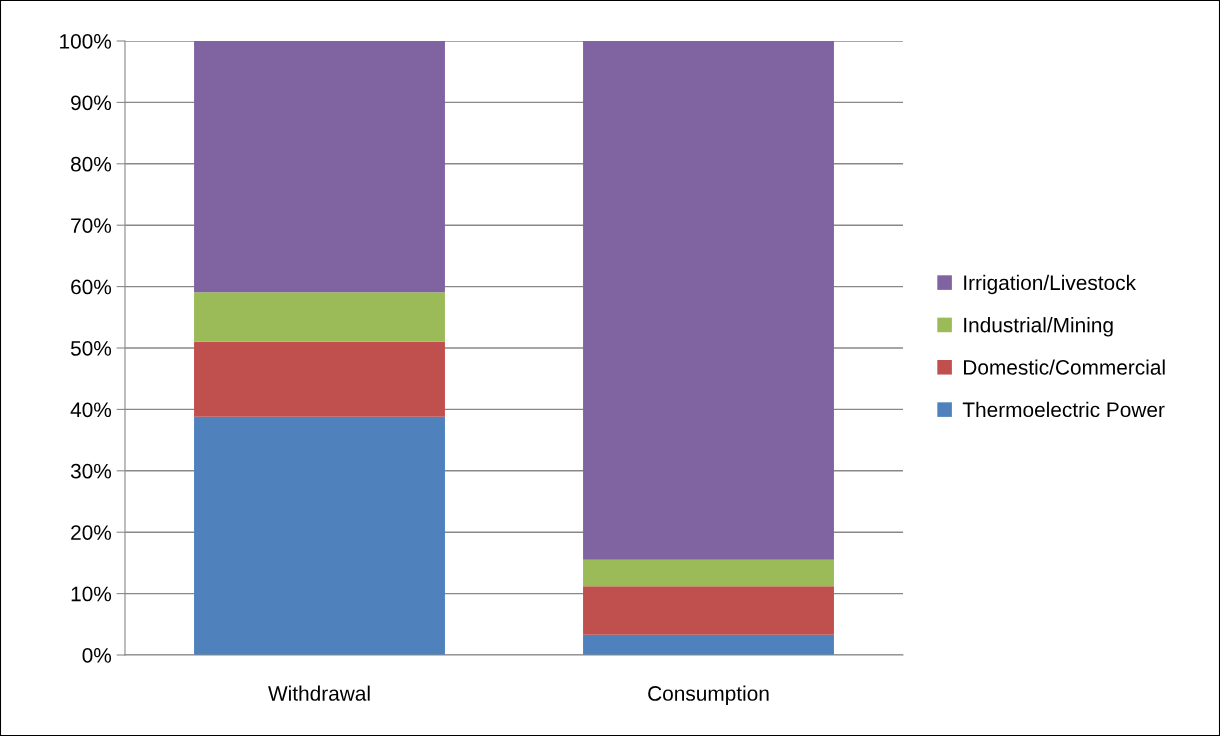 The width and height of the screenshot is (1220, 736). I want to click on x-tick-label: Withdrawal, so click(319, 693).